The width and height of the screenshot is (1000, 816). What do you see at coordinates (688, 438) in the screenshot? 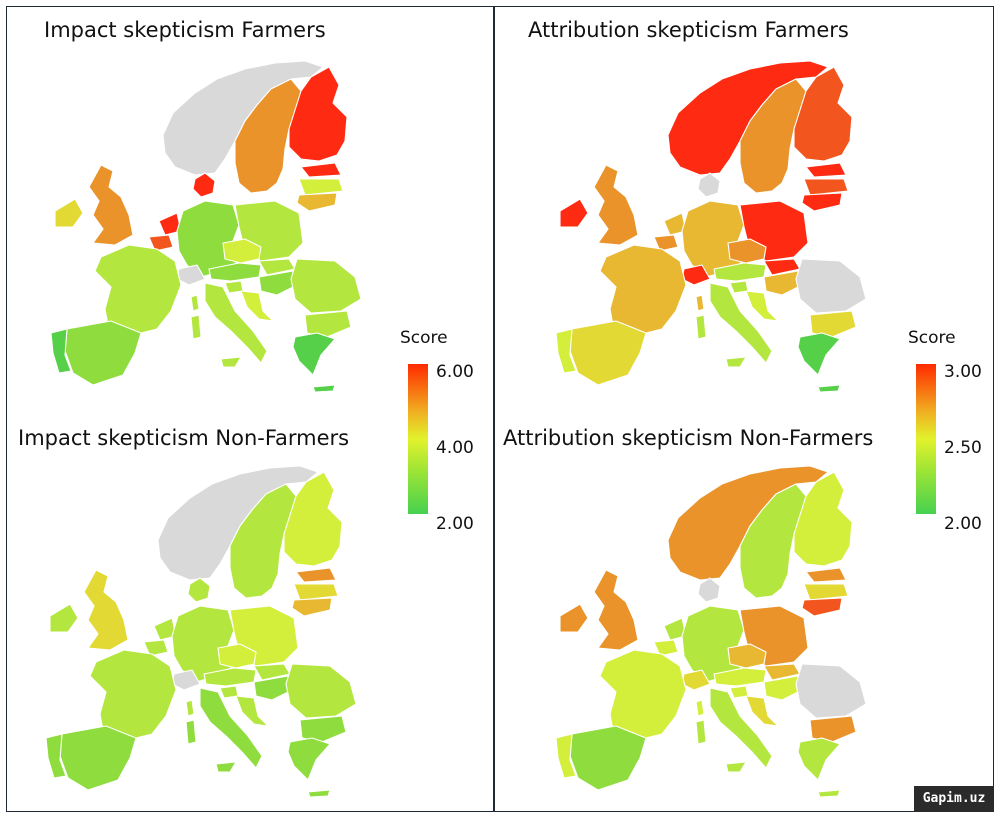
I see `map-title-attribution-nonfarmers: Attribution skepticism Non-Farmers` at bounding box center [688, 438].